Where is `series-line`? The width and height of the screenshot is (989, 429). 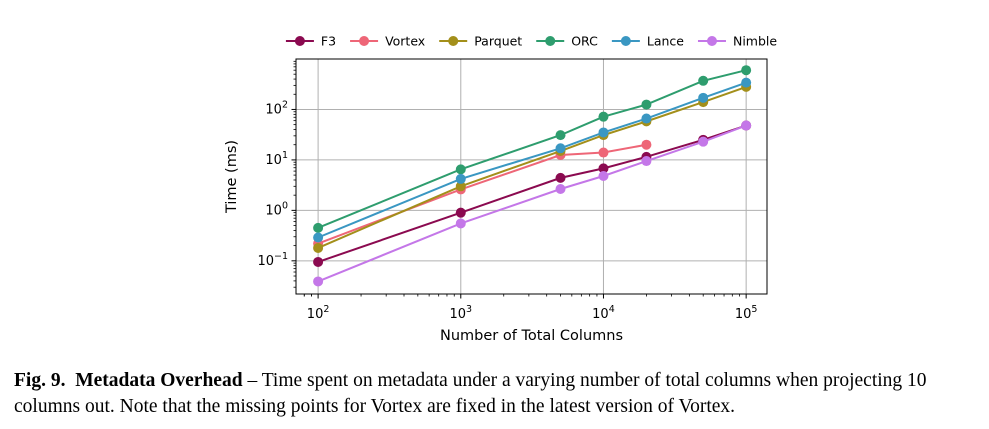
series-line is located at coordinates (532, 193).